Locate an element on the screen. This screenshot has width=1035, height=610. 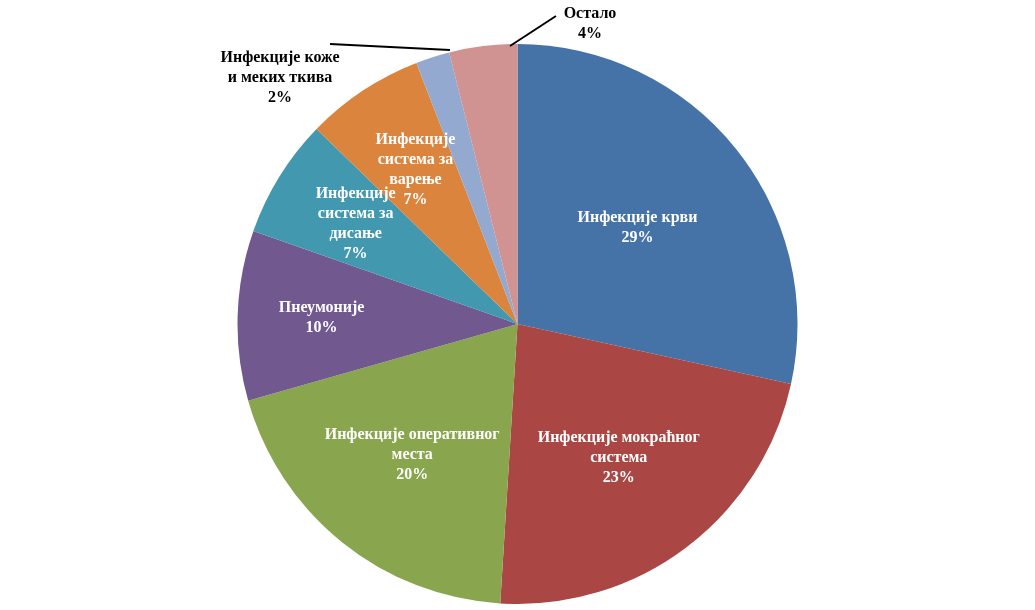
slice-label: Инфекције оперативног места is located at coordinates (412, 444).